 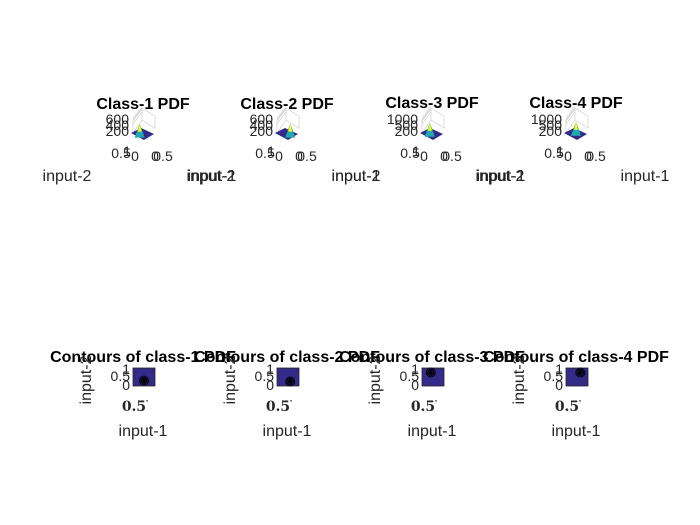 I want to click on chart-title: Contours of class-2 PDF, so click(x=287, y=357).